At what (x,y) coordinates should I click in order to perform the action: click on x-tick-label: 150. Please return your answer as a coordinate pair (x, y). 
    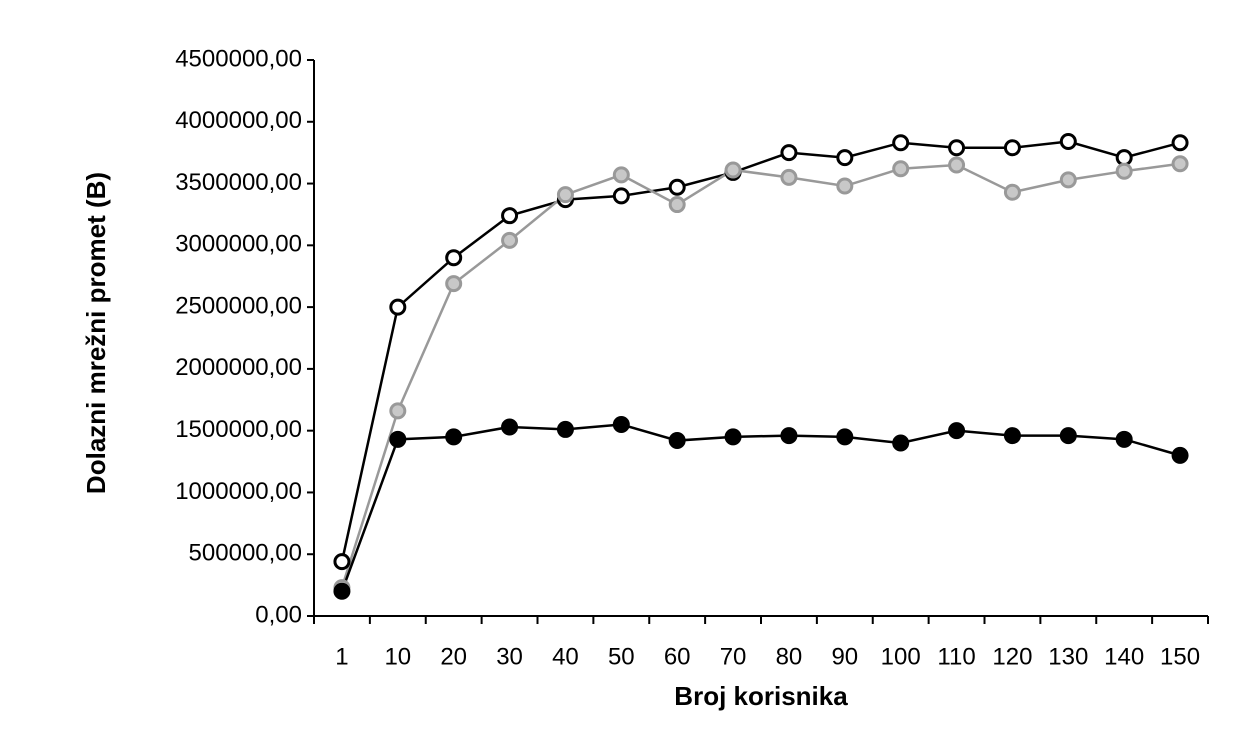
    Looking at the image, I should click on (1180, 656).